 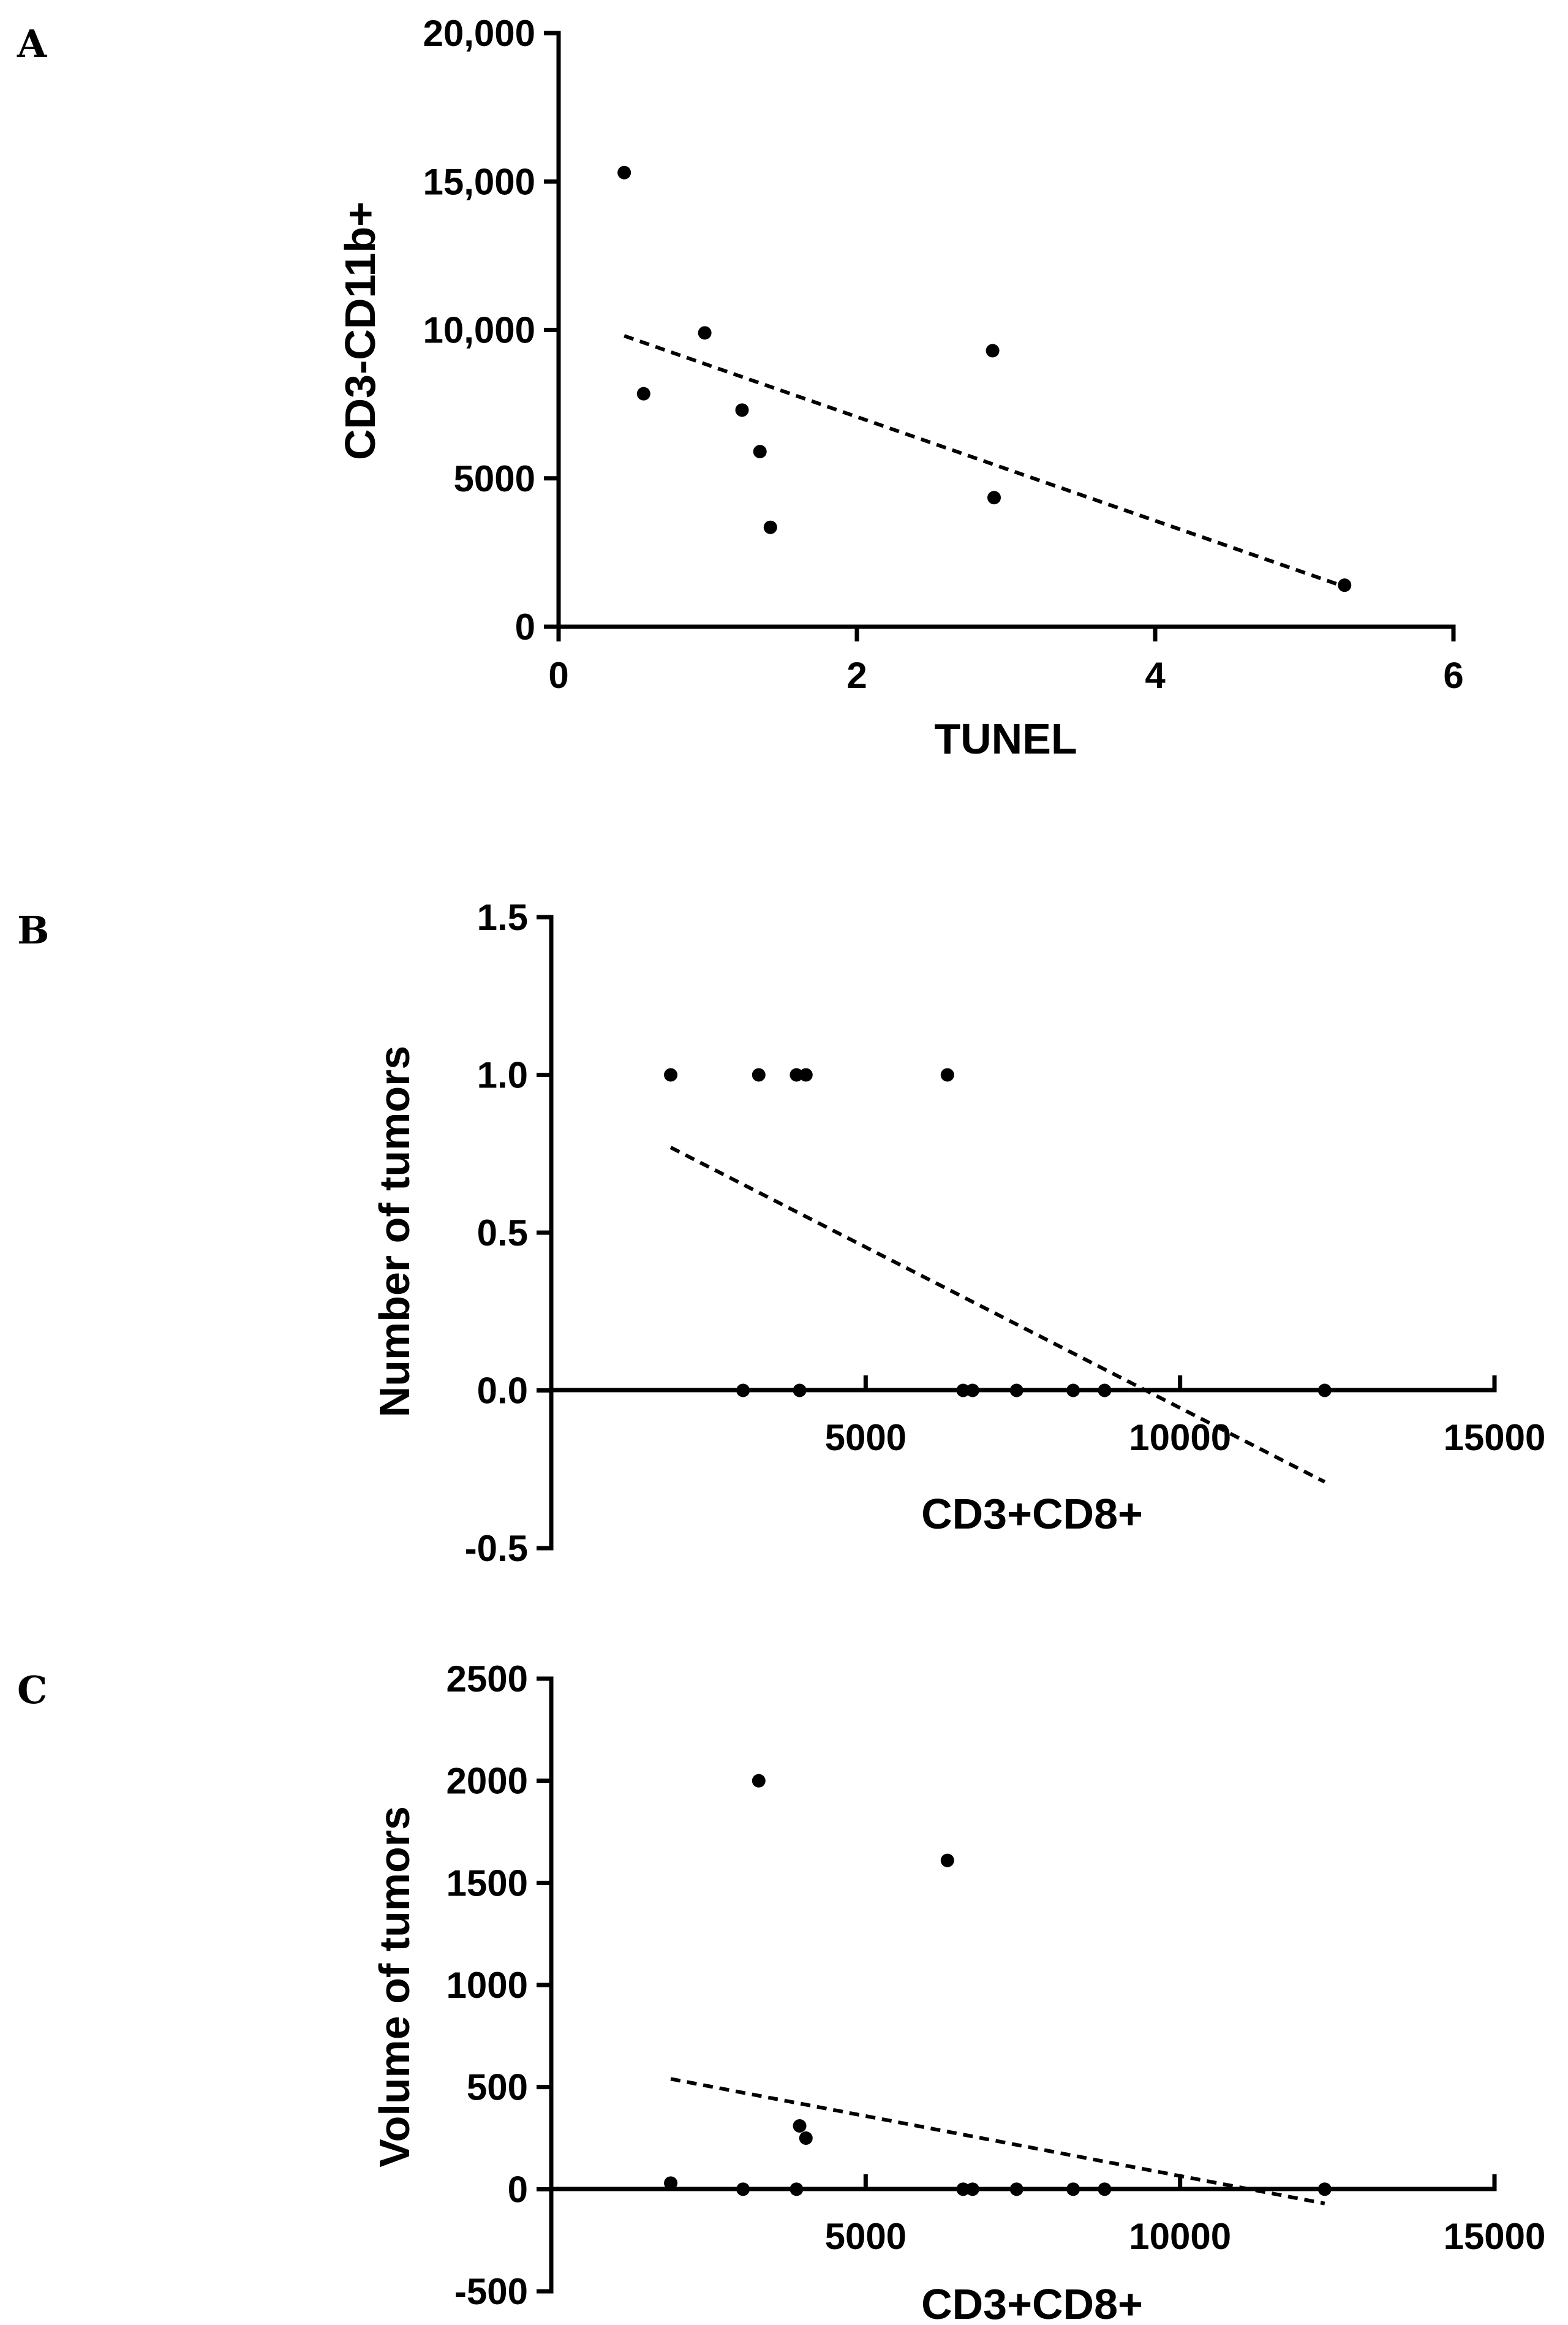 What do you see at coordinates (1453, 676) in the screenshot?
I see `x-tick-label: 6` at bounding box center [1453, 676].